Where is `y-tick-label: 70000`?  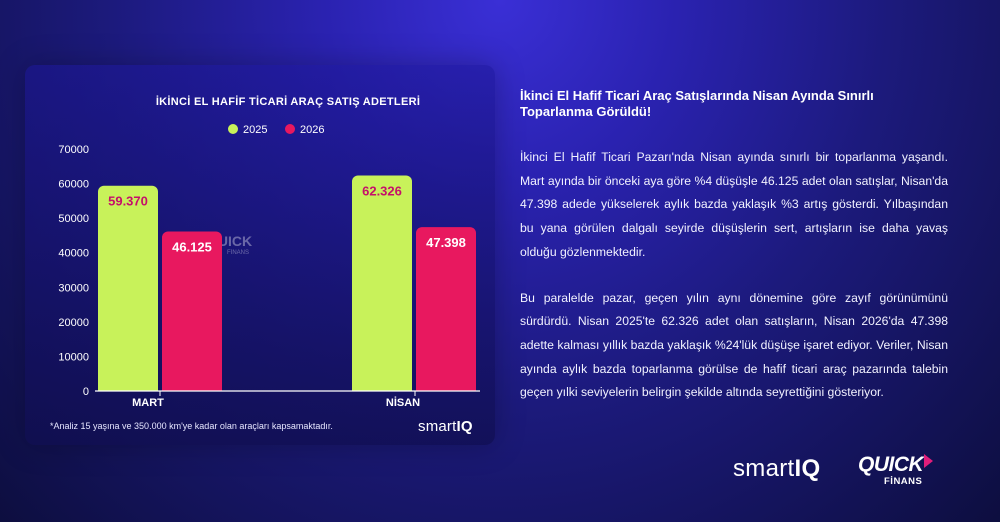 y-tick-label: 70000 is located at coordinates (73, 150).